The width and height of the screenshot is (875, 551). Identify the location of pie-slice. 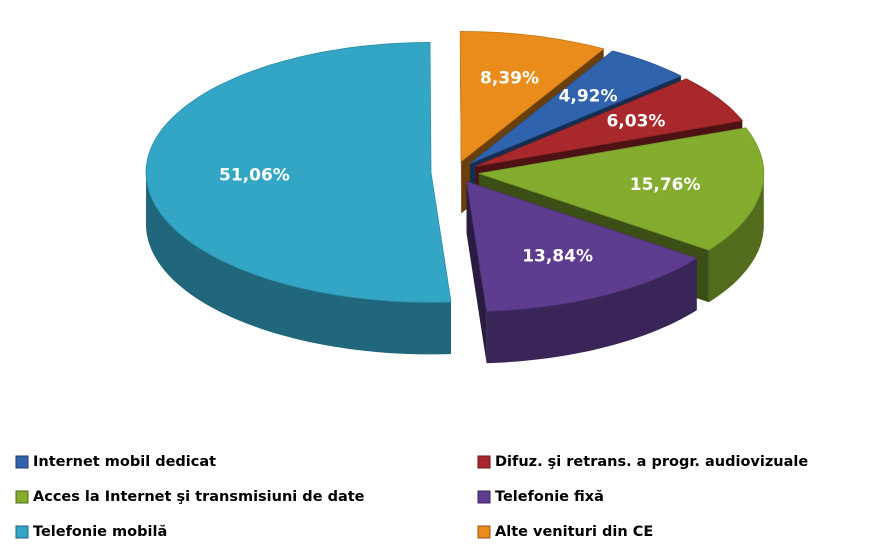
(582, 272).